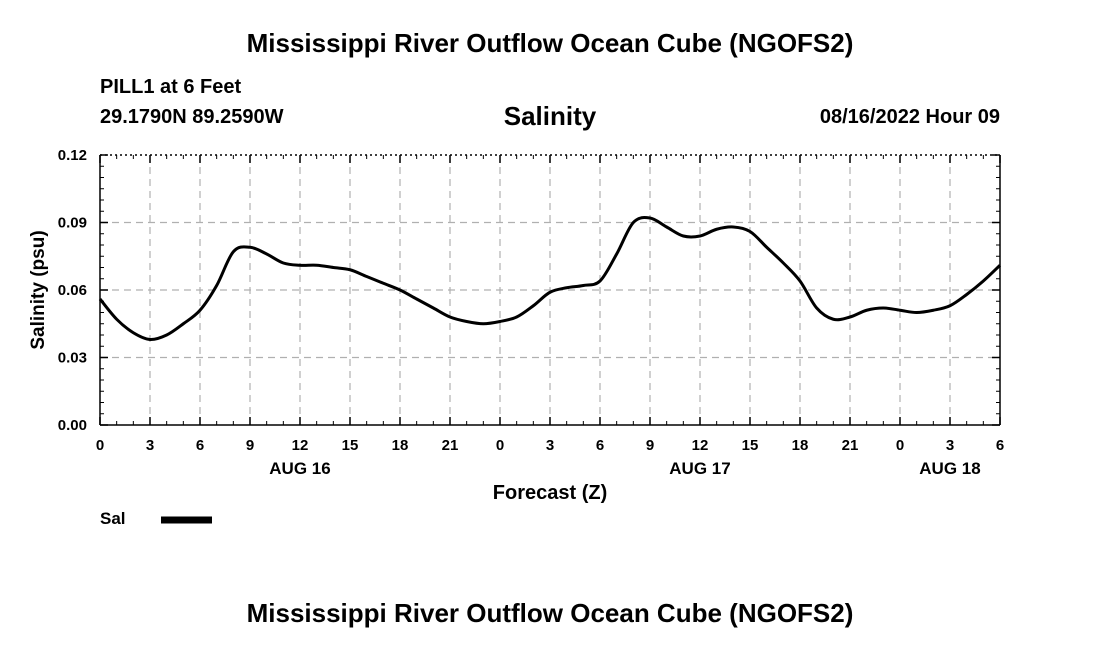  Describe the element at coordinates (909, 117) in the screenshot. I see `forecast-datetime: 08/16/2022 Hour 09` at that location.